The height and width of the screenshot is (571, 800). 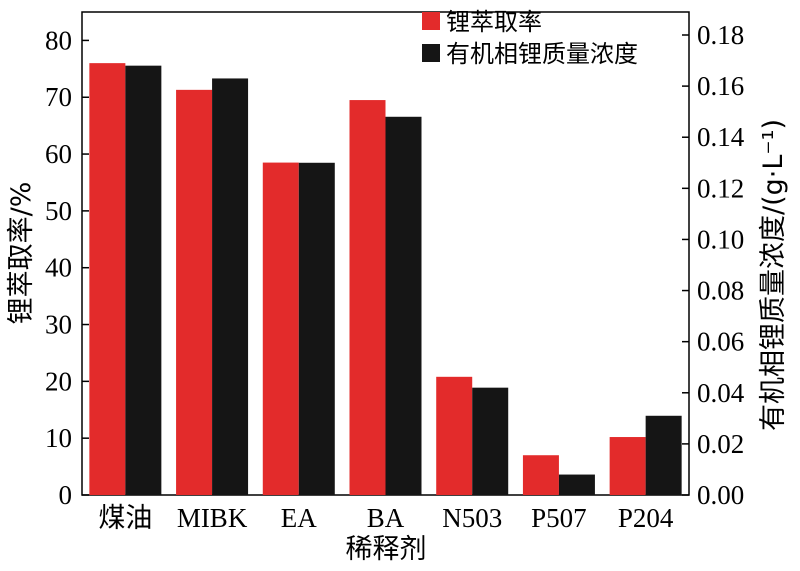 What do you see at coordinates (58, 381) in the screenshot?
I see `left-tick-label: 20` at bounding box center [58, 381].